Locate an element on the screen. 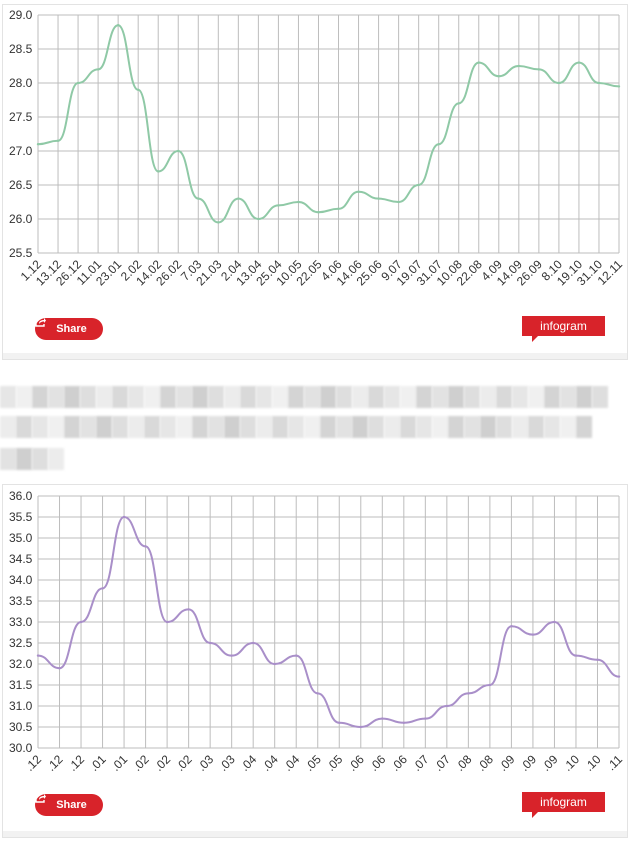 The image size is (629, 848). x-tick-label: .05 is located at coordinates (335, 763).